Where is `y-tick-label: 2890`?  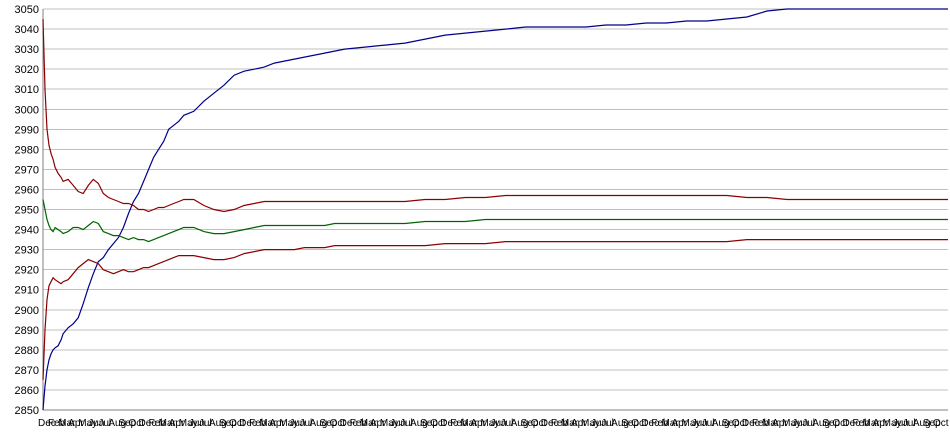 y-tick-label: 2890 is located at coordinates (27, 331).